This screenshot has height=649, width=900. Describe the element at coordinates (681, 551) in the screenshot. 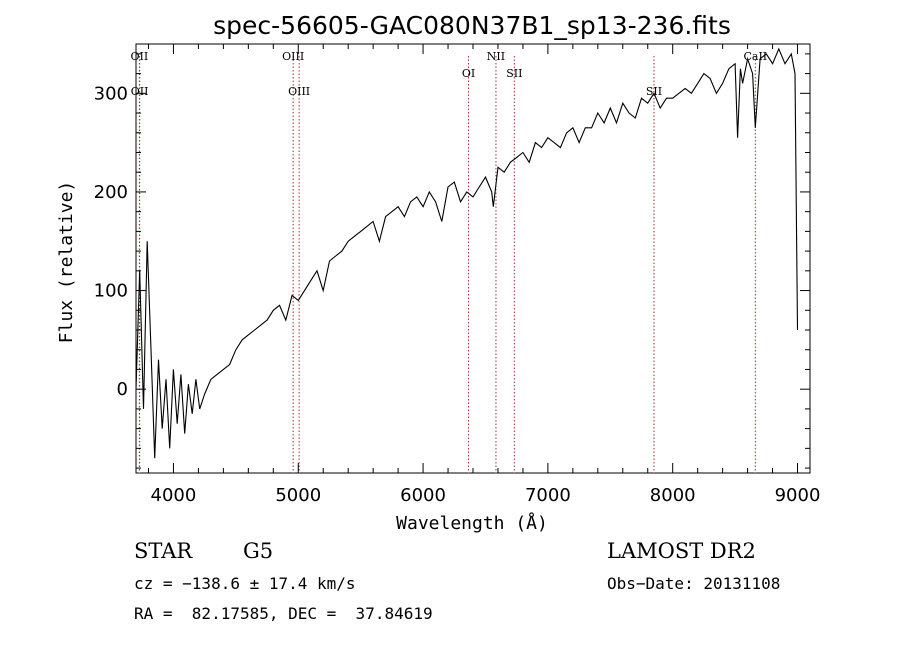

I see `survey-name: LAMOST DR2` at that location.